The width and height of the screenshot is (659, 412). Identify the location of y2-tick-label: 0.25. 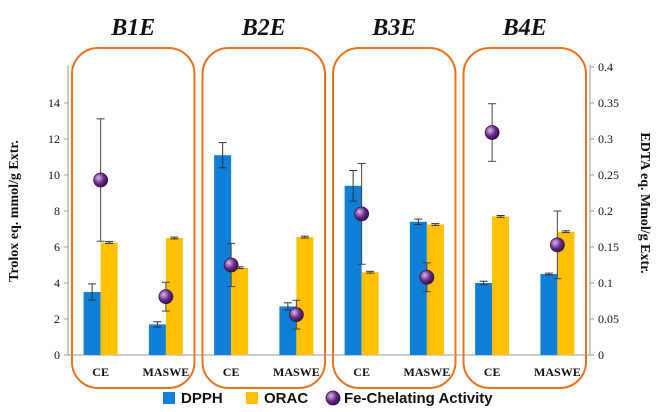
(608, 175).